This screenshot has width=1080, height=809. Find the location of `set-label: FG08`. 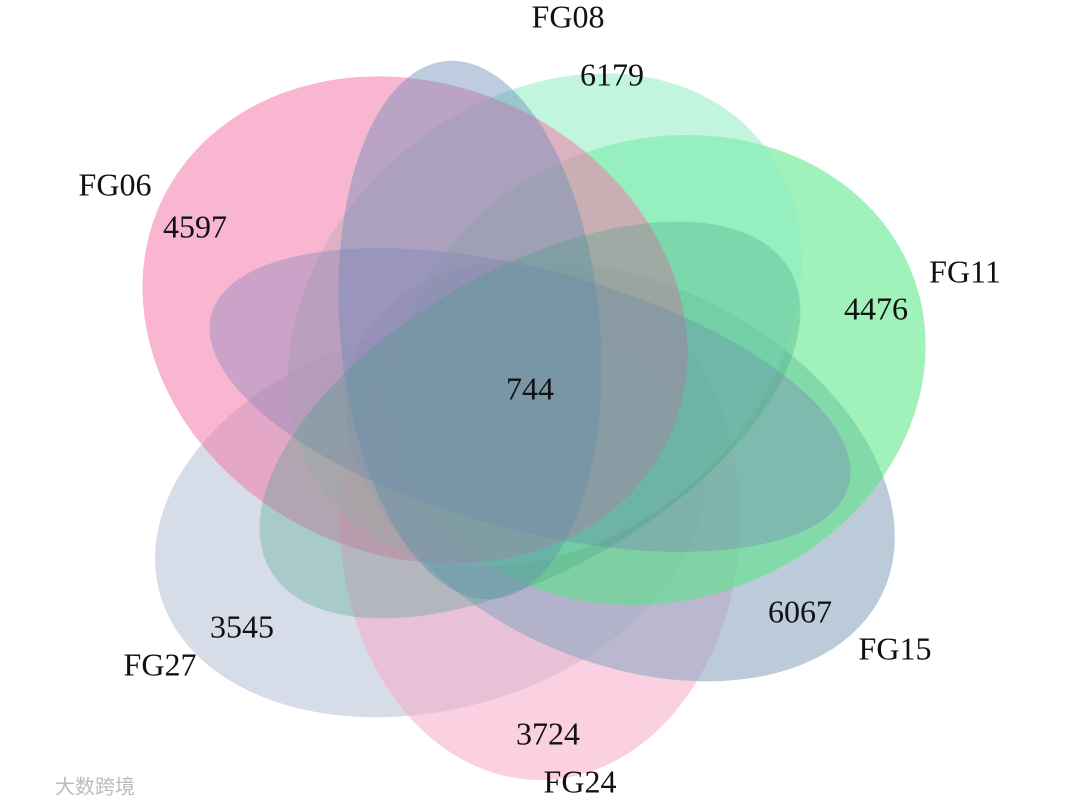

set-label: FG08 is located at coordinates (568, 17).